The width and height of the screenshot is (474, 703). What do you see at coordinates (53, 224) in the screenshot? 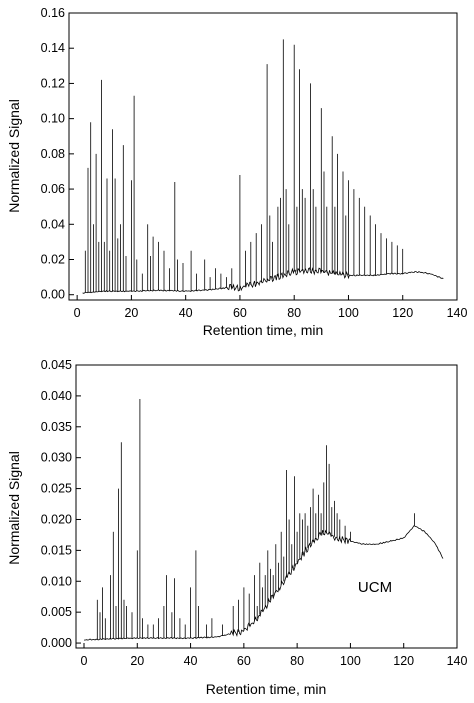
I see `chart-top-y-tick-label: 0.04` at bounding box center [53, 224].